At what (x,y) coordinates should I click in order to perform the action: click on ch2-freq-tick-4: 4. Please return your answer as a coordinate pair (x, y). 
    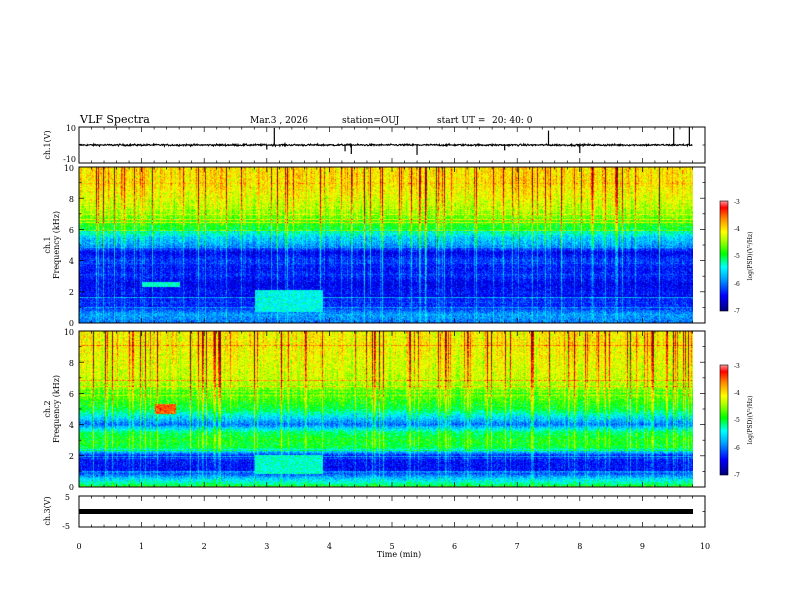
    Looking at the image, I should click on (71, 425).